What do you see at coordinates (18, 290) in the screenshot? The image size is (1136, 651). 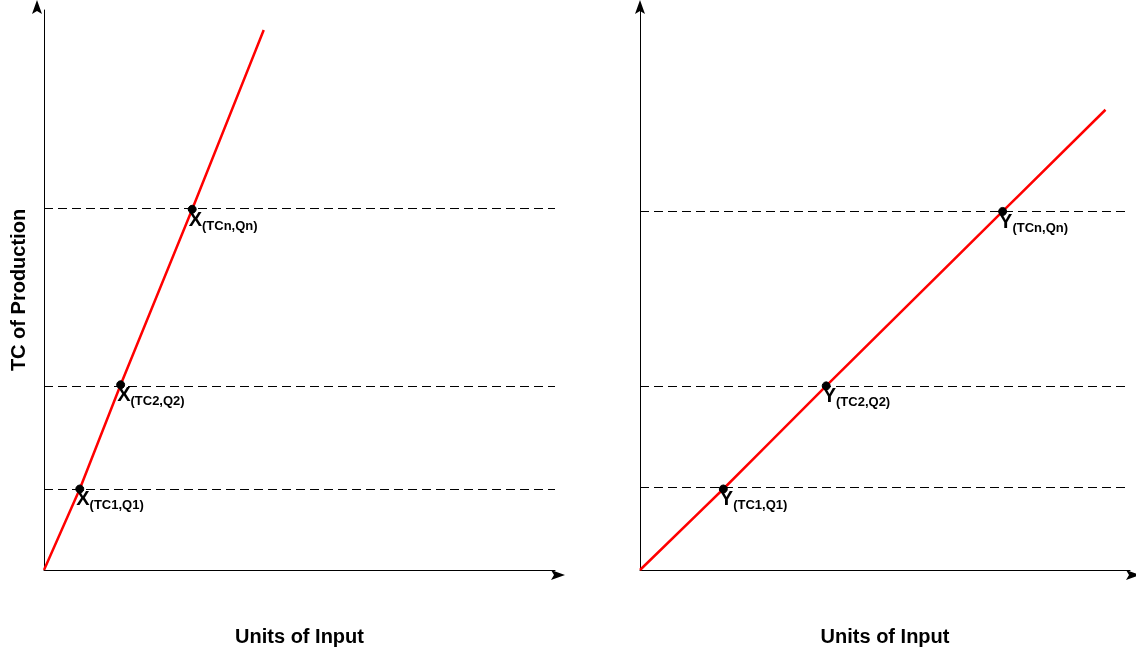 I see `y-axis-title: TC of Production` at bounding box center [18, 290].